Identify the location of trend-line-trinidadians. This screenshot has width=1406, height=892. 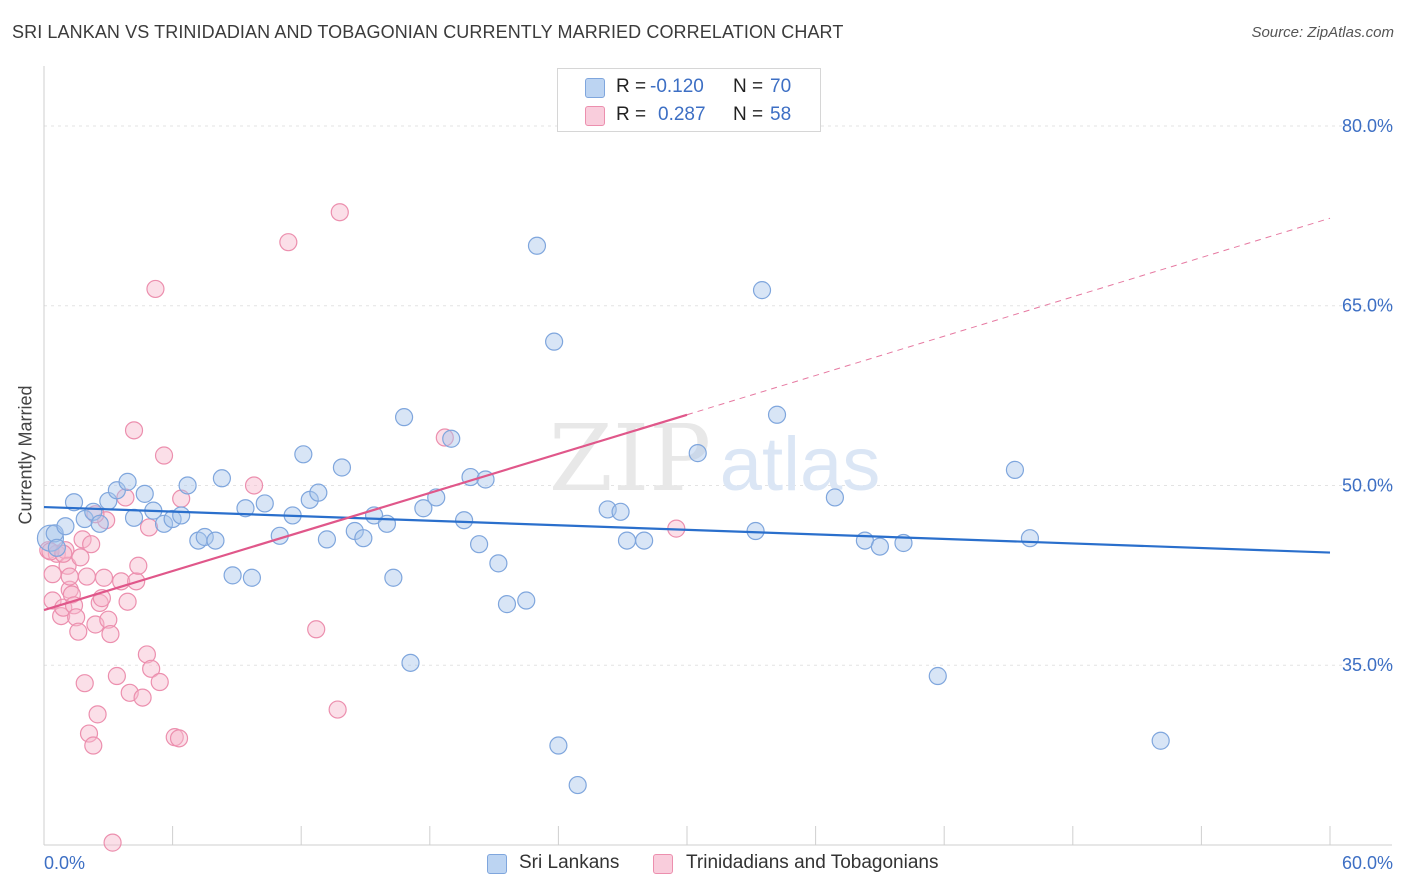
(365, 512).